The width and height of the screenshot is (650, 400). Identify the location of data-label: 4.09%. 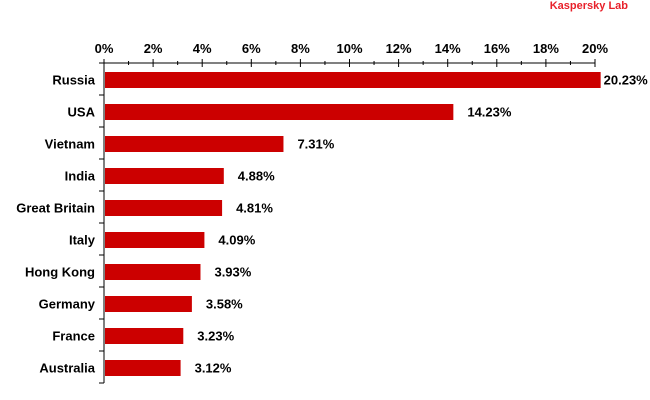
(236, 240).